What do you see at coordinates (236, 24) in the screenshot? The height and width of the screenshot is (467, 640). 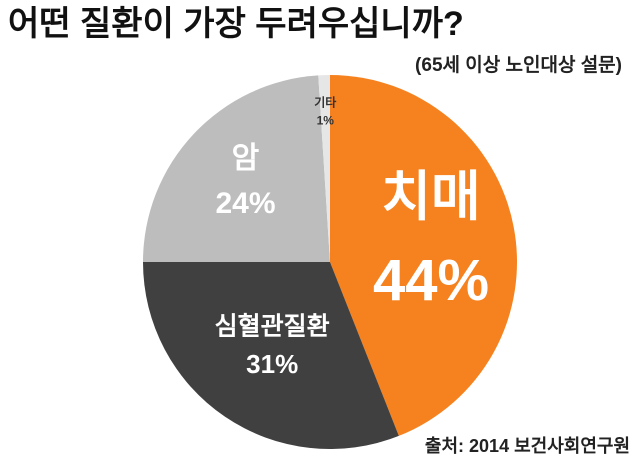 I see `chart-title: 어떤 질환이 가장 두려우십니까?` at bounding box center [236, 24].